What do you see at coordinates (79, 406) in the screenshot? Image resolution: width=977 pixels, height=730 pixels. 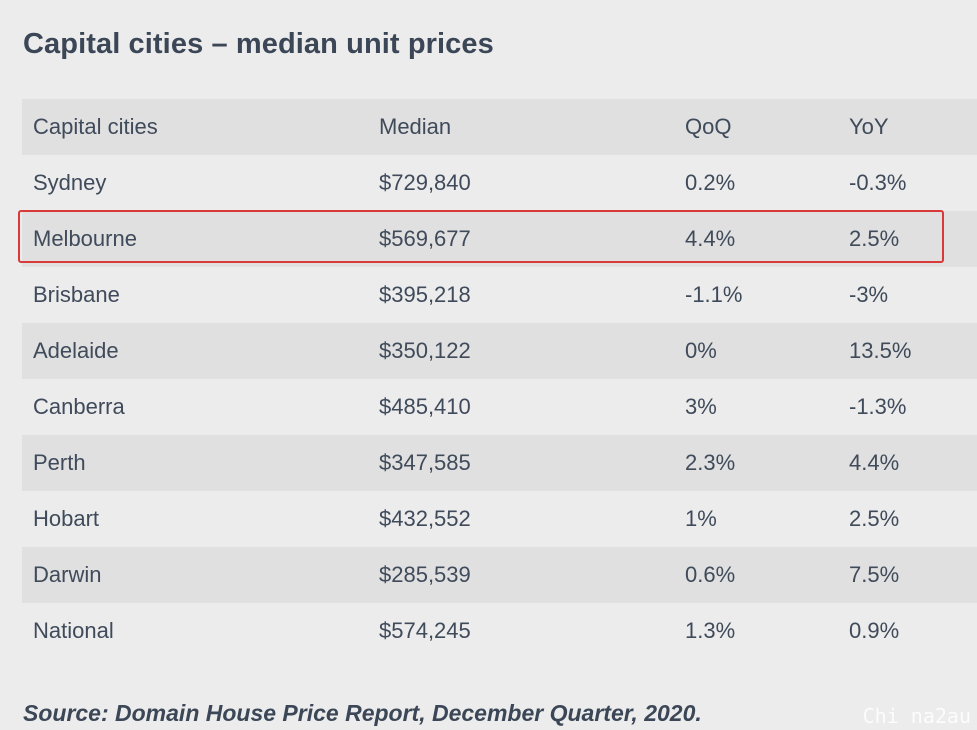 I see `city-cell: Canberra` at bounding box center [79, 406].